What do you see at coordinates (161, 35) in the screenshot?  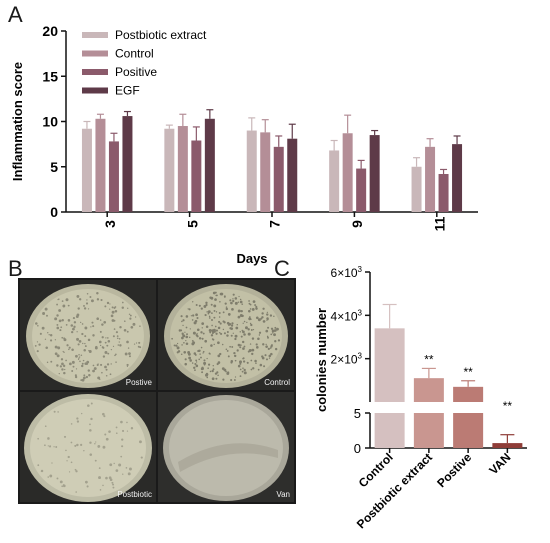 I see `chart-a-legend-label: Postbiotic extract` at bounding box center [161, 35].